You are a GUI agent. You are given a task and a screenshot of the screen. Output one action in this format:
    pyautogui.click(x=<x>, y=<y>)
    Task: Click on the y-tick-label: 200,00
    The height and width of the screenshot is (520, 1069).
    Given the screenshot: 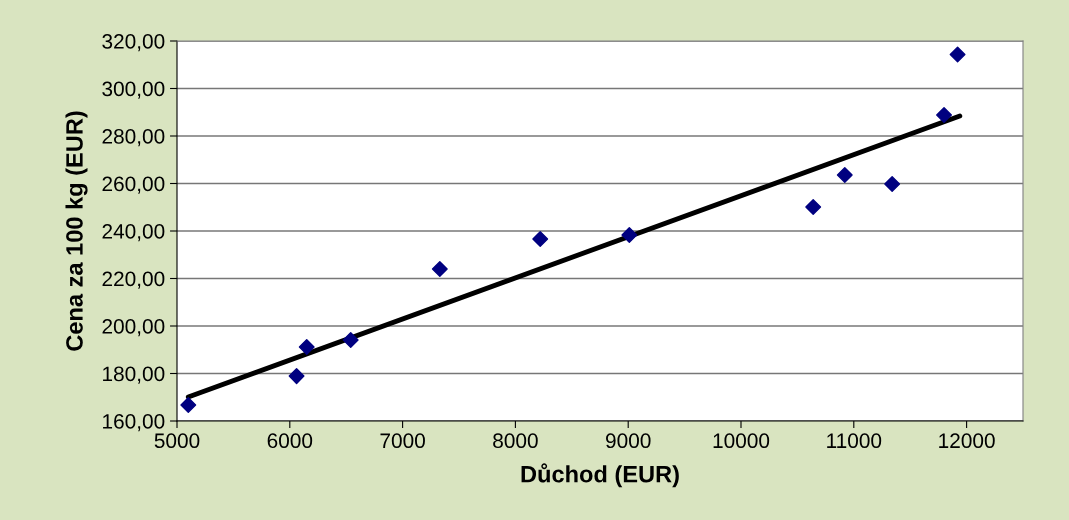 What is the action you would take?
    pyautogui.click(x=133, y=328)
    